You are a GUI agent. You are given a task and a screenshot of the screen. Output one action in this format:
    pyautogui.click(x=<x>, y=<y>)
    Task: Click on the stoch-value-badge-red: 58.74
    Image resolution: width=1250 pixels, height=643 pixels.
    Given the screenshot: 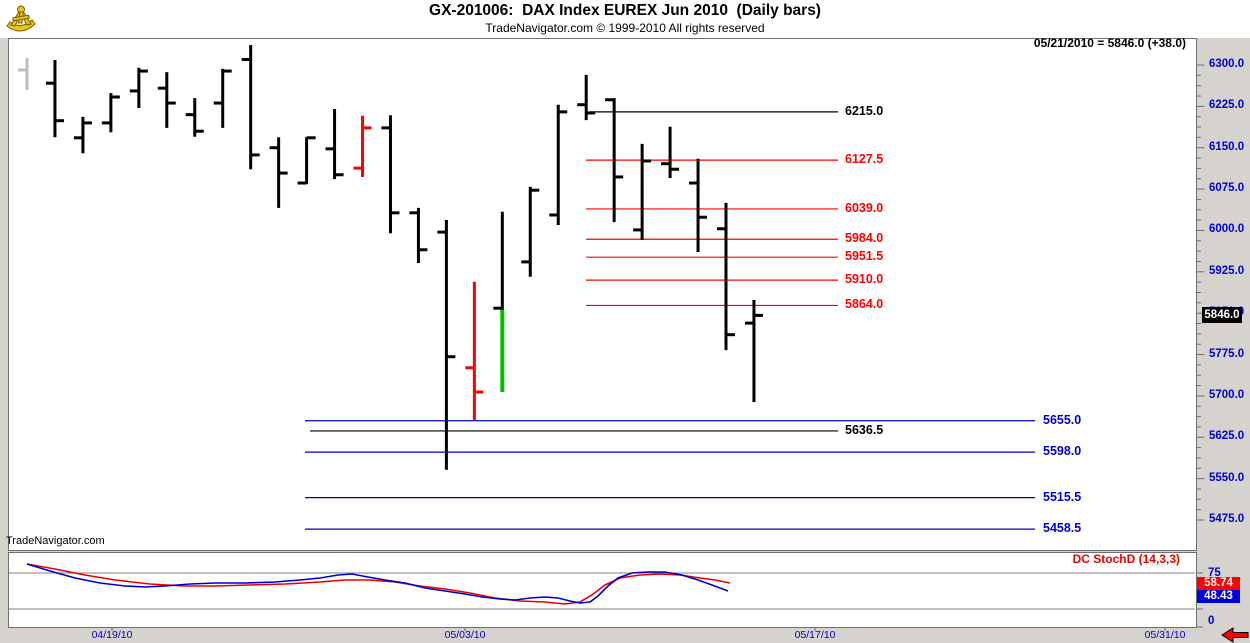 What is the action you would take?
    pyautogui.click(x=1218, y=583)
    